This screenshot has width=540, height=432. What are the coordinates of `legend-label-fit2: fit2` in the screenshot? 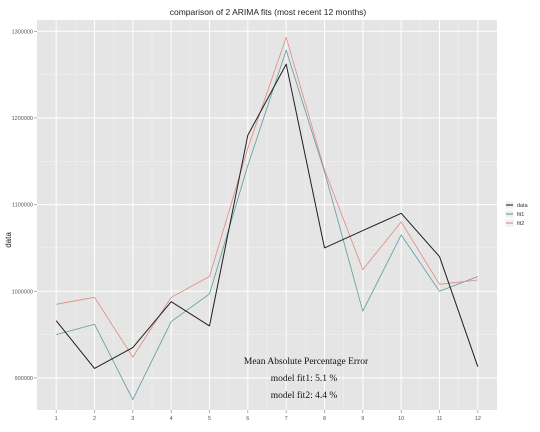 It's located at (520, 224).